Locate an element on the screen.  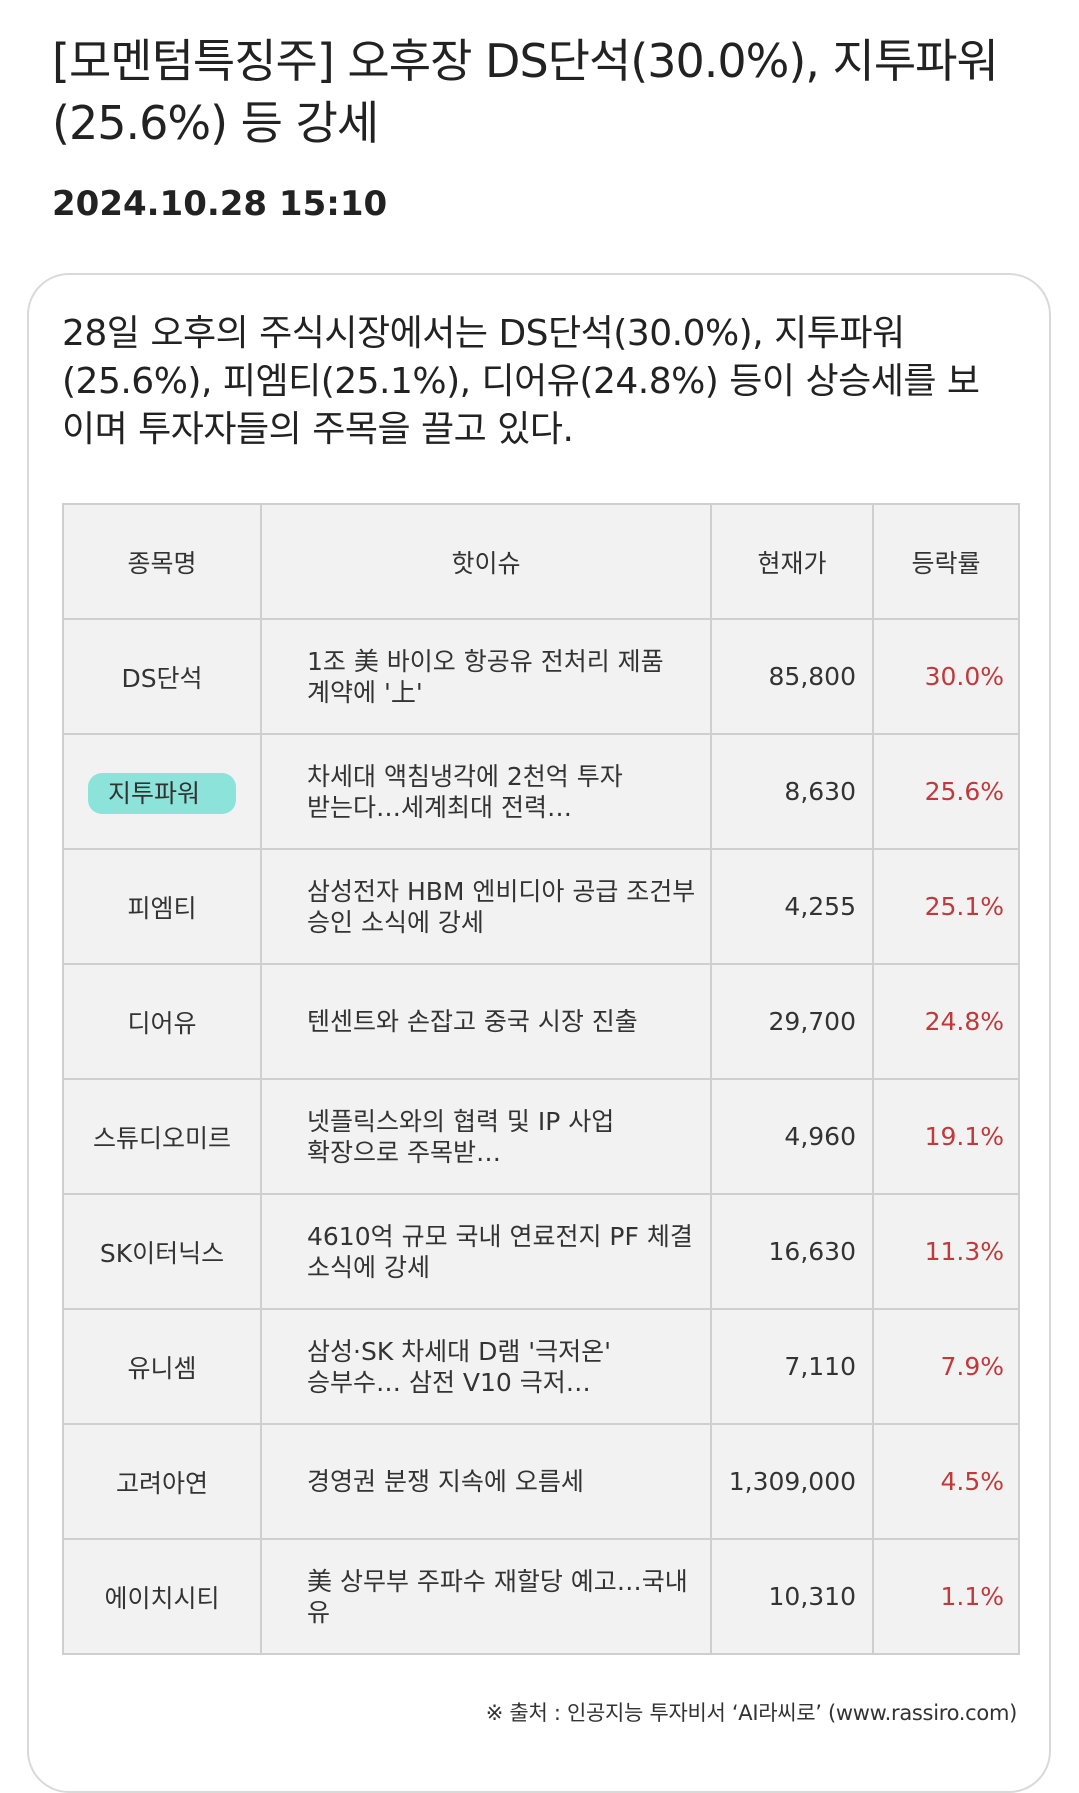
current-price: 7,110 is located at coordinates (792, 1366).